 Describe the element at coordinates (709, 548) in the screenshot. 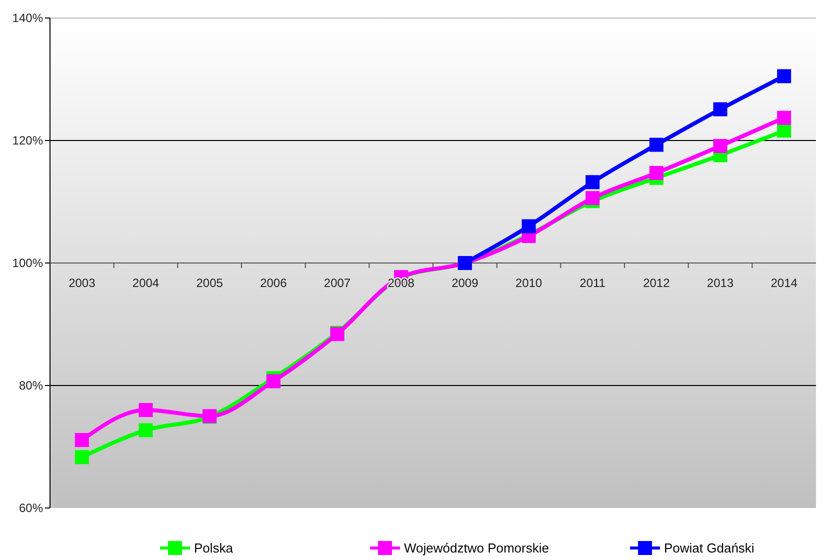

I see `legend-label: Powiat Gdański` at that location.